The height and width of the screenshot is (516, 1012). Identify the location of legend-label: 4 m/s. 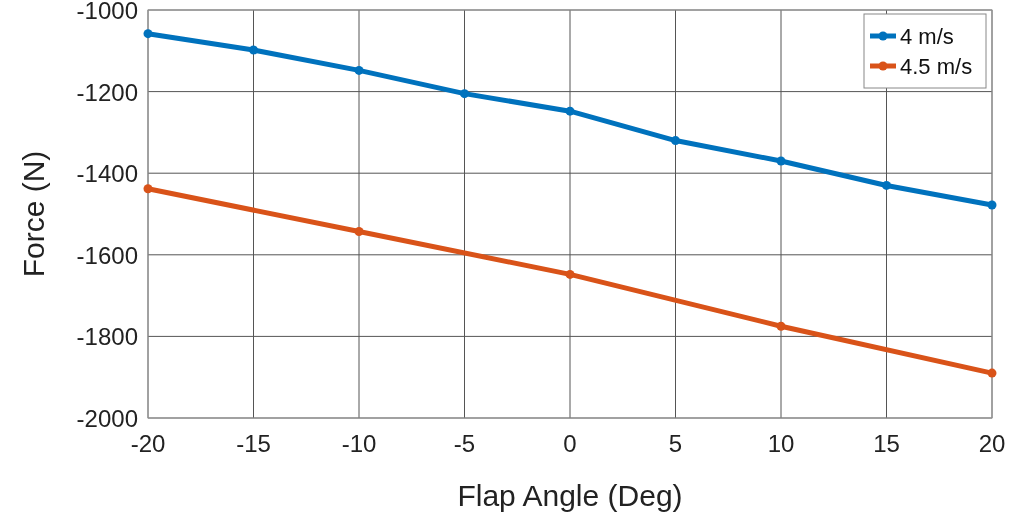
(927, 36).